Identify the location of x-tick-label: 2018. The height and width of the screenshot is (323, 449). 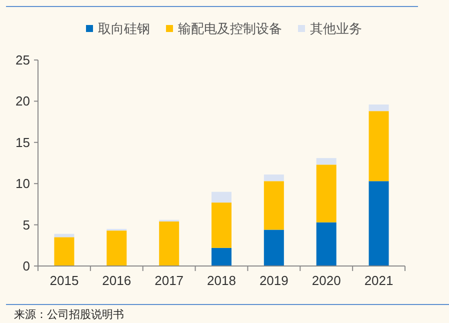
(221, 280).